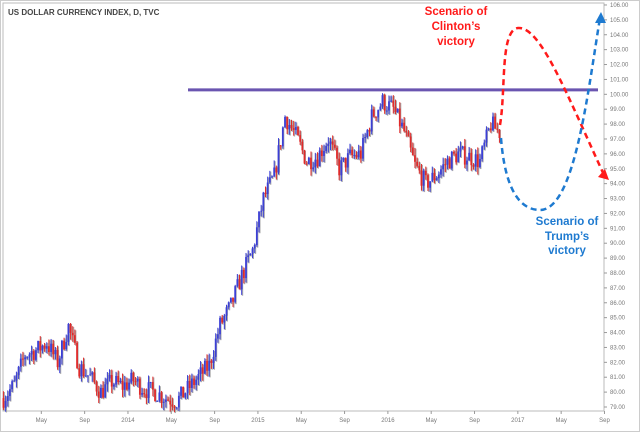 The width and height of the screenshot is (640, 432). What do you see at coordinates (618, 319) in the screenshot?
I see `y-tick-label: 85.00` at bounding box center [618, 319].